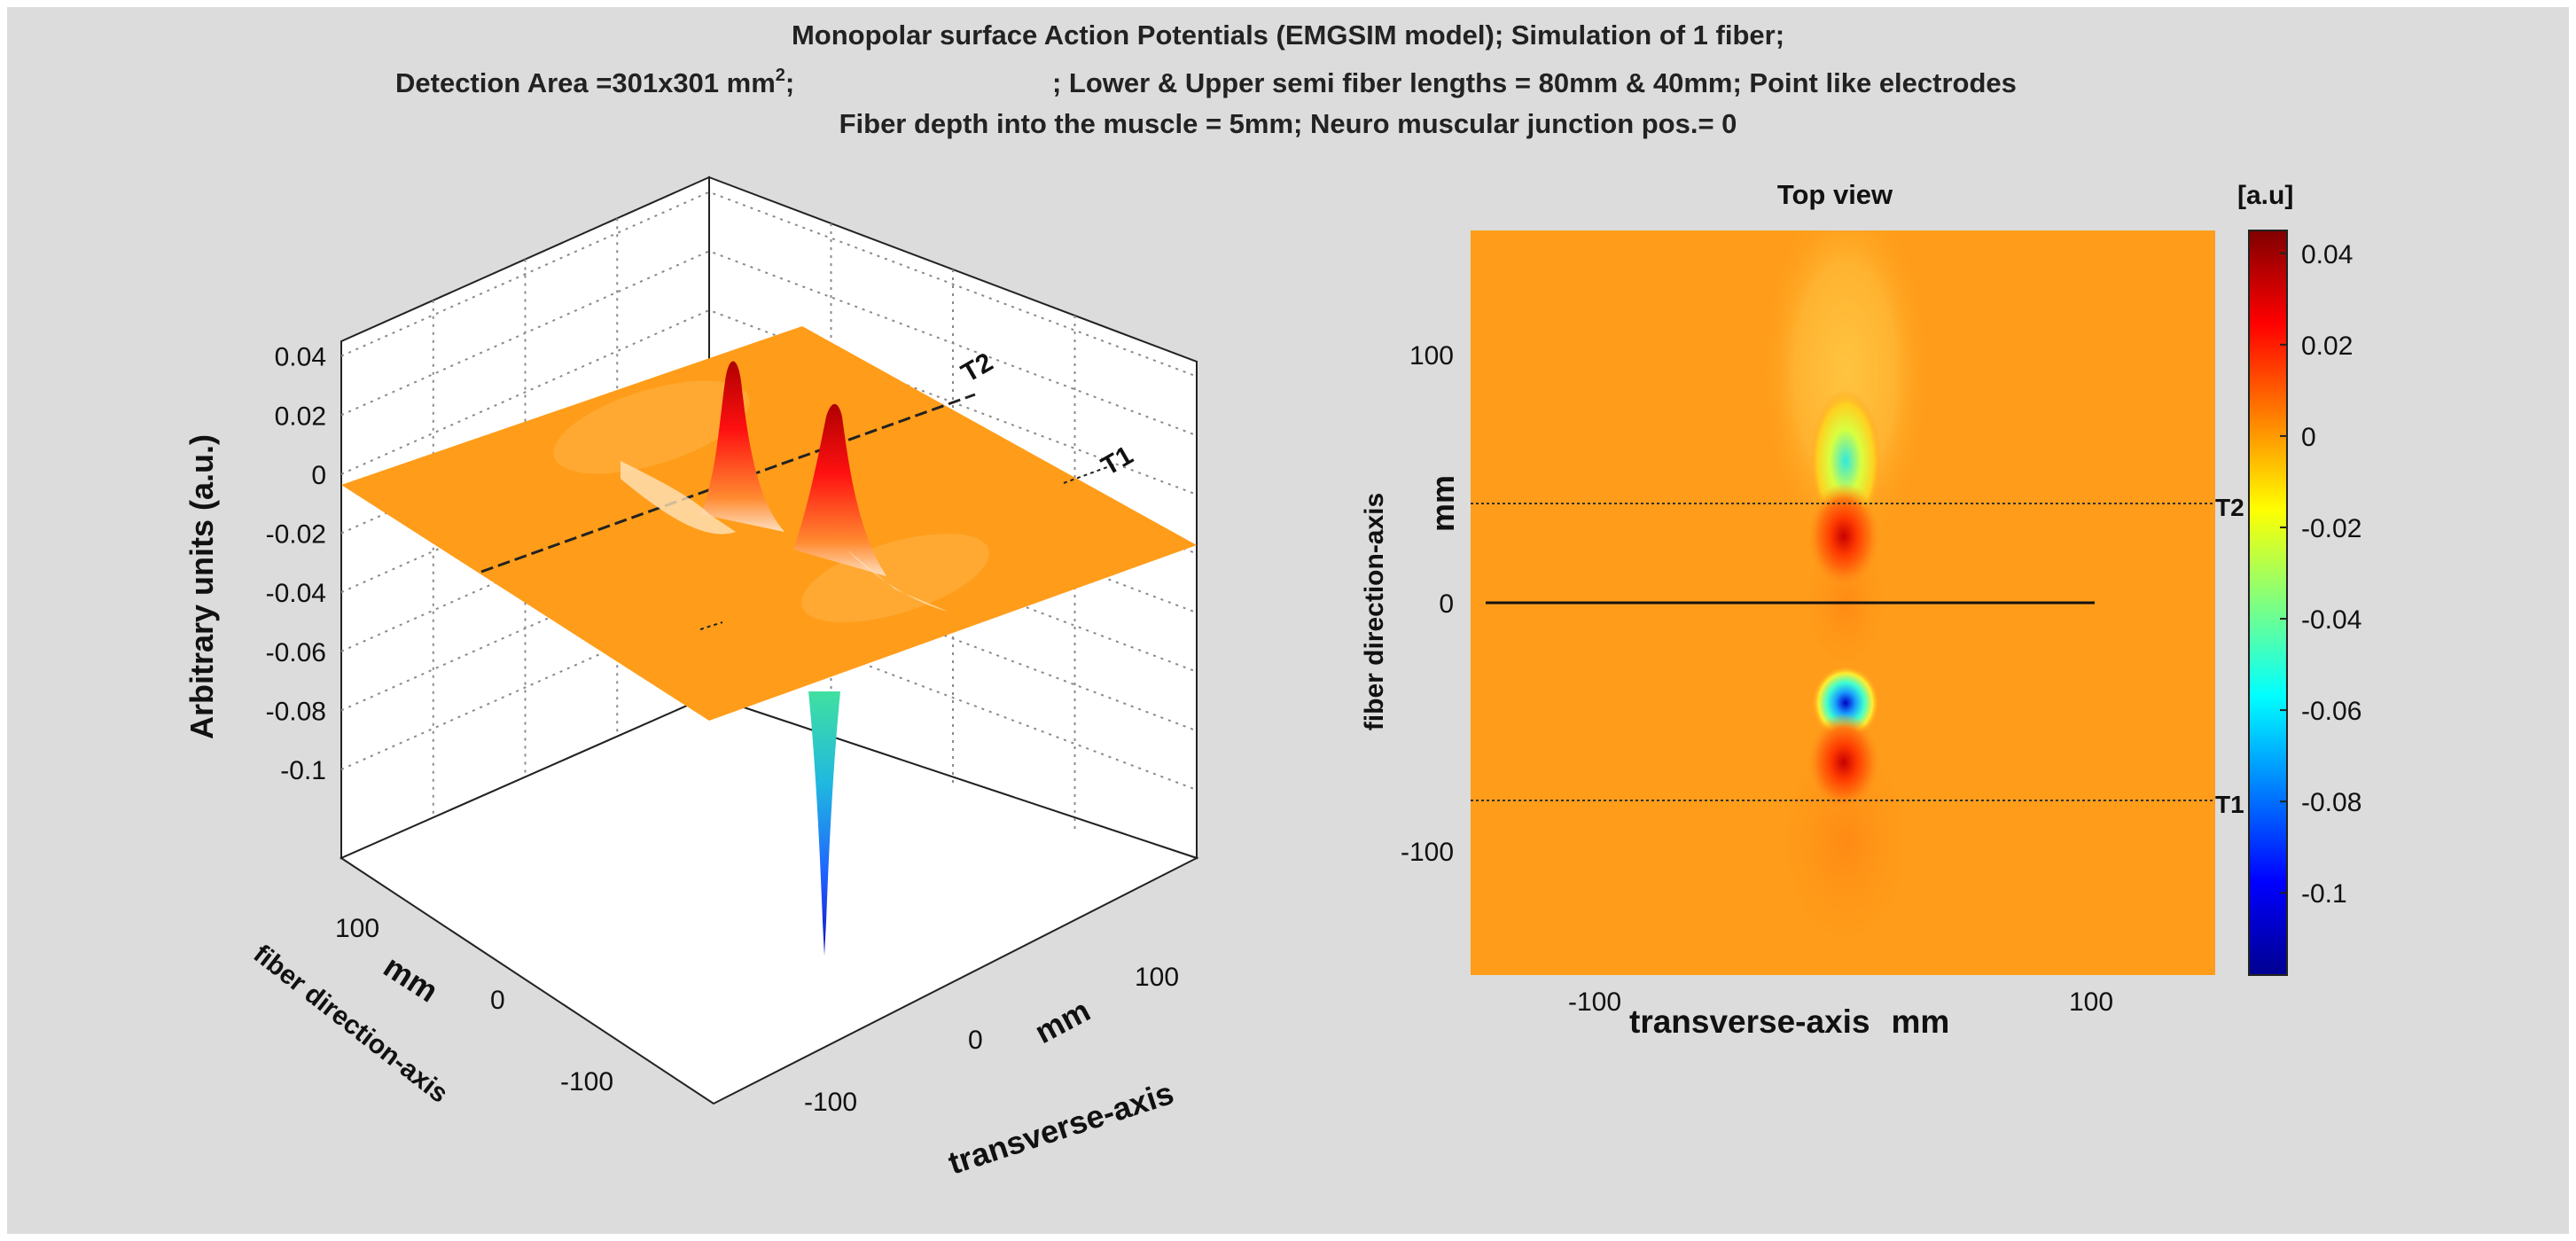 This screenshot has height=1241, width=2576. I want to click on colorbar-tick-label: -0.04, so click(2331, 620).